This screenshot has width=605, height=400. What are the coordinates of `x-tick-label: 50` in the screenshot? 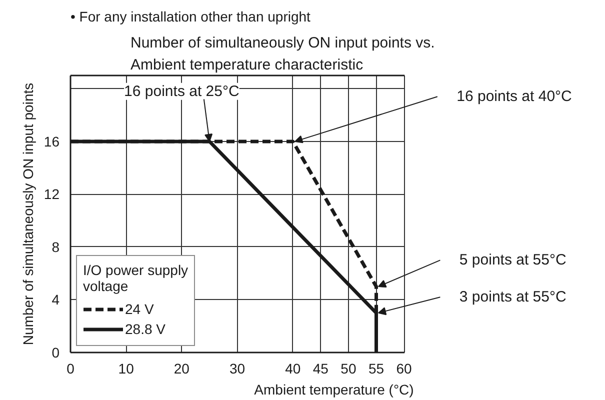 It's located at (348, 368).